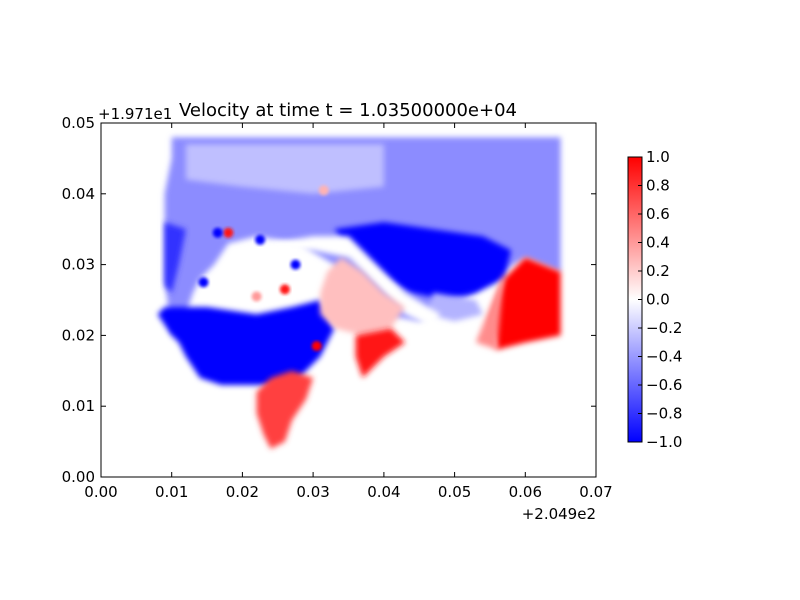 This screenshot has width=800, height=600. I want to click on y-tick-label: 0.01, so click(78, 406).